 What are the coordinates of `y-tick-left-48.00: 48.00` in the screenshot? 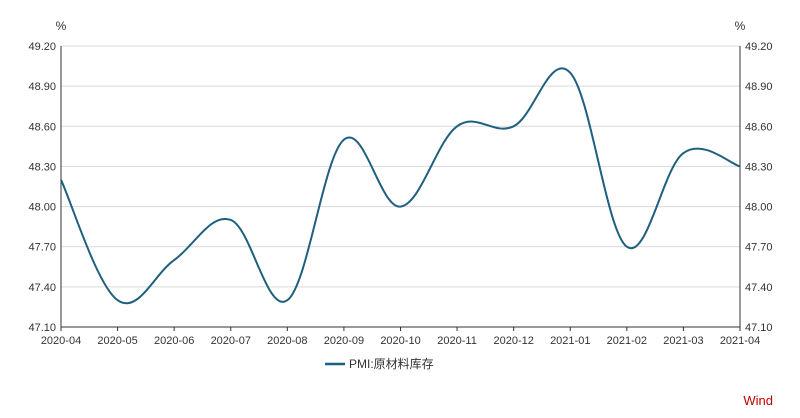 It's located at (42, 208).